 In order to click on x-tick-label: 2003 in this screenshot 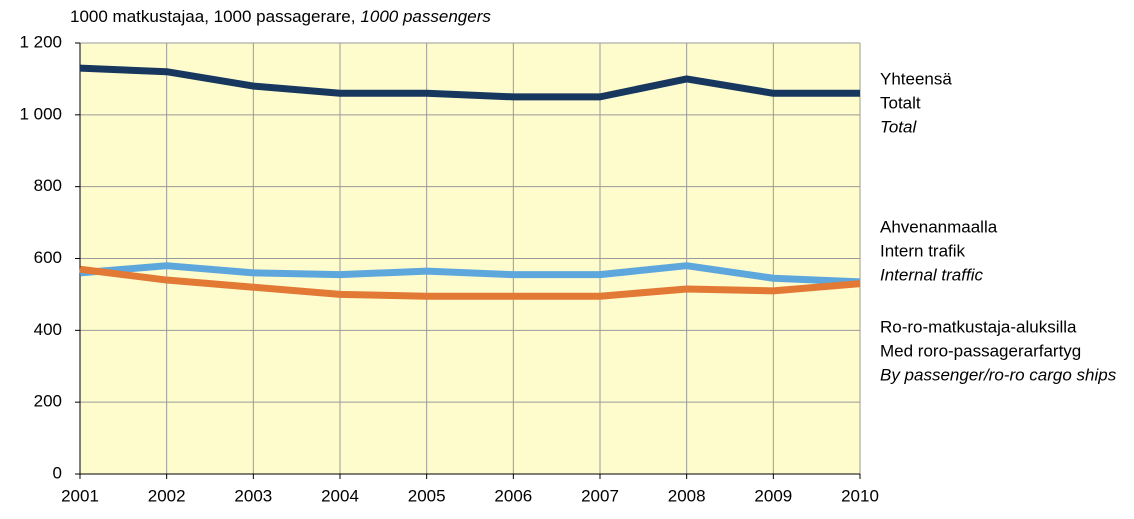, I will do `click(253, 495)`.